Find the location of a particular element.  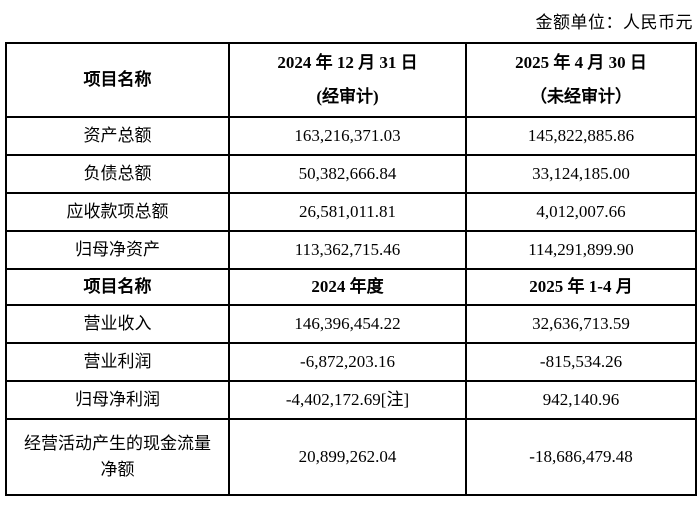

header-period-2025: 2025 年 1-4 月 is located at coordinates (581, 287).